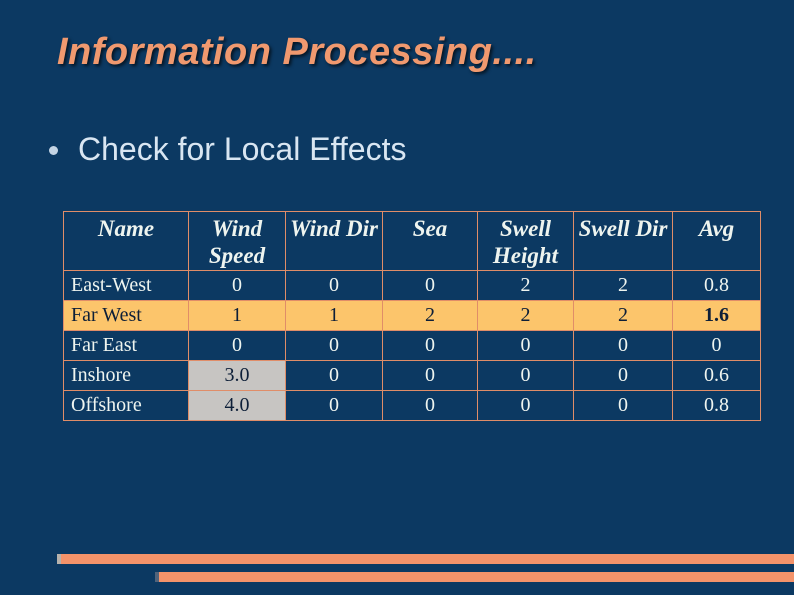  Describe the element at coordinates (237, 375) in the screenshot. I see `value-cell: 3.0` at that location.